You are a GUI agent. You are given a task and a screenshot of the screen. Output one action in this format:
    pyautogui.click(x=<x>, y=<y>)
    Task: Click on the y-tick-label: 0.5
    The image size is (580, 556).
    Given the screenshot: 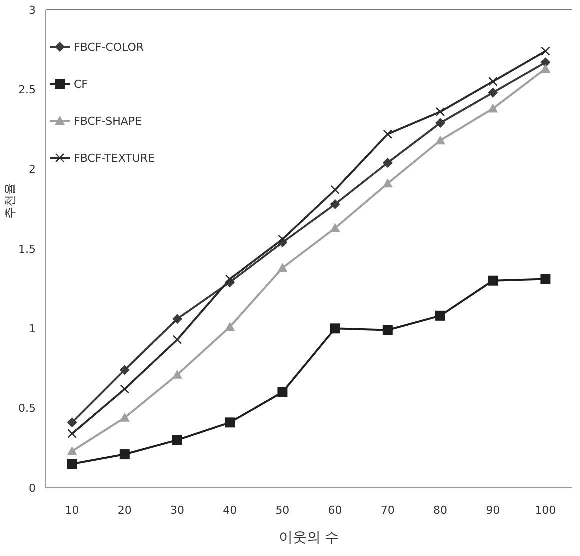 What is the action you would take?
    pyautogui.click(x=27, y=409)
    